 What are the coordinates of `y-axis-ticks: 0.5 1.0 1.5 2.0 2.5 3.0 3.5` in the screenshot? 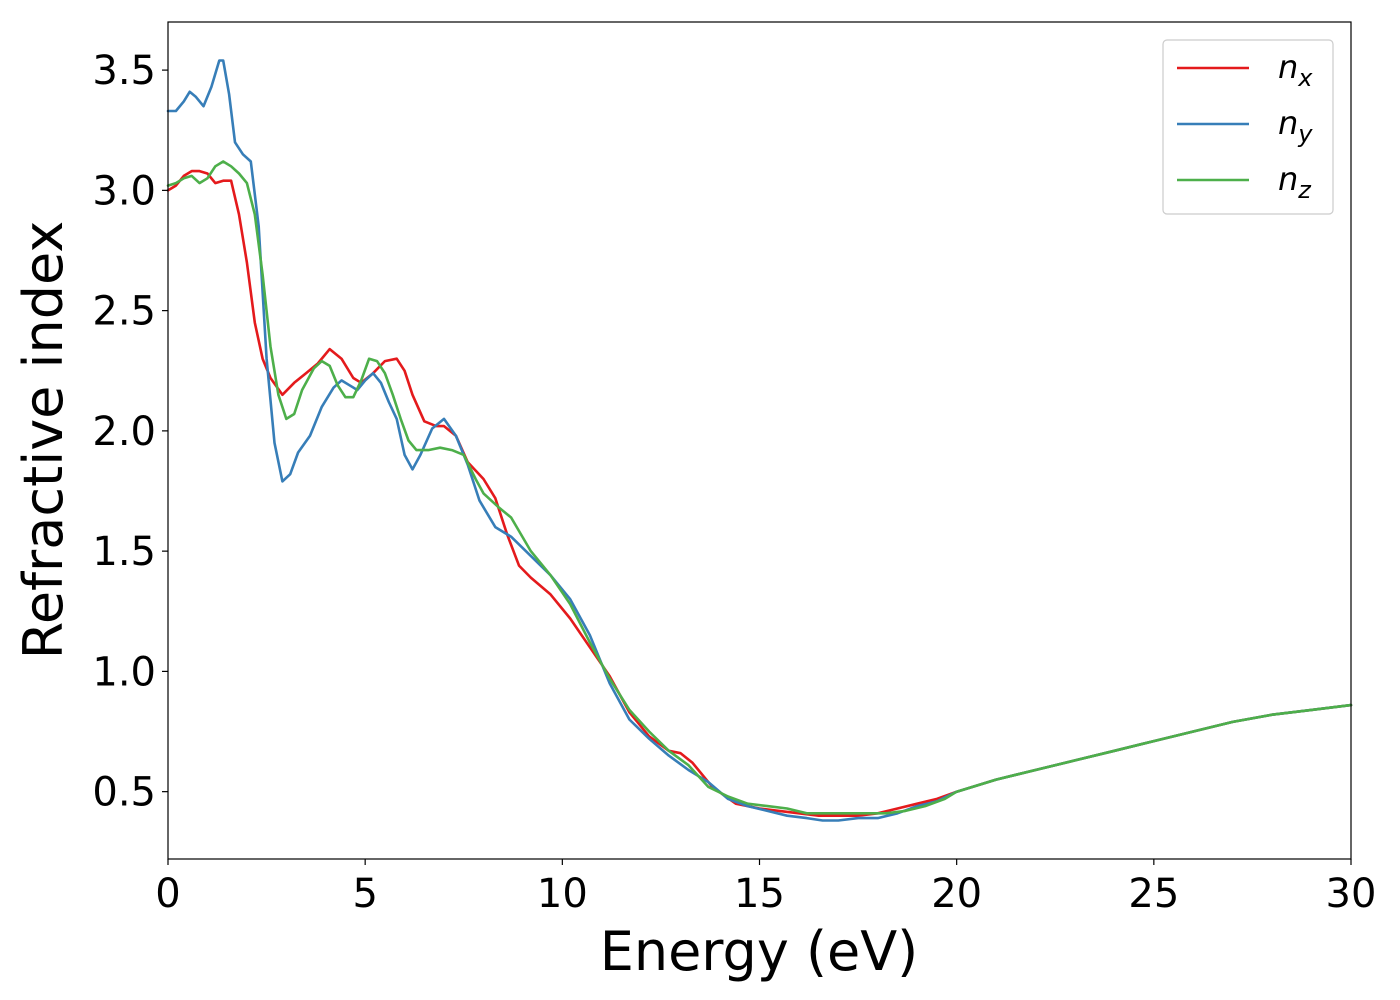 It's located at (130, 432).